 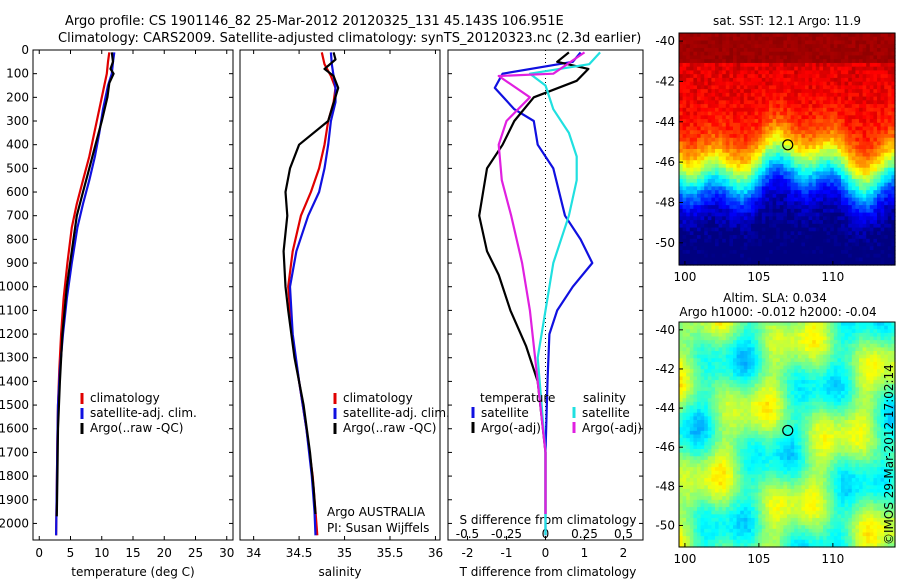 I want to click on top-x-tick-label: -0.5, so click(x=467, y=534).